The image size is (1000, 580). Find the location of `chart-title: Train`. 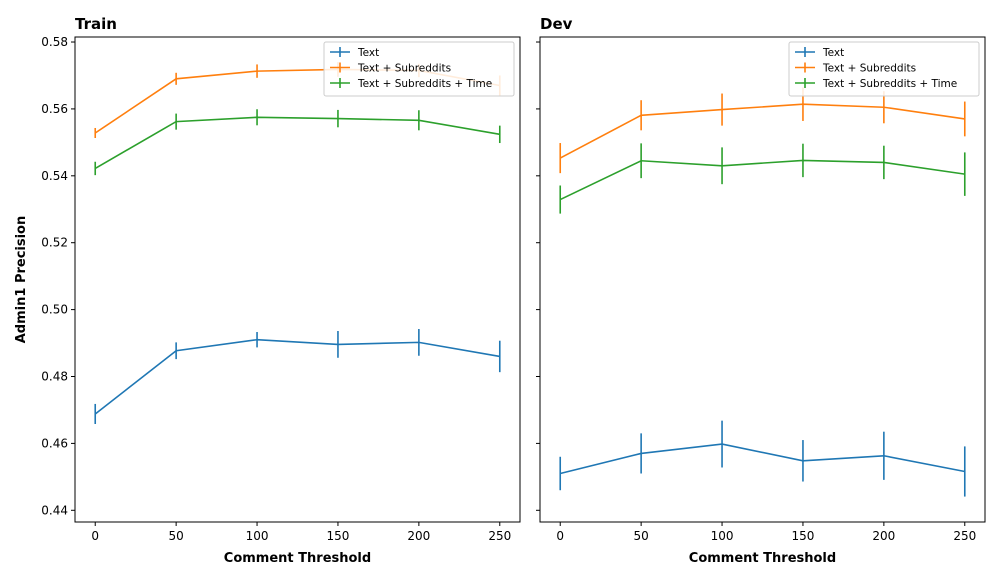

chart-title: Train is located at coordinates (96, 24).